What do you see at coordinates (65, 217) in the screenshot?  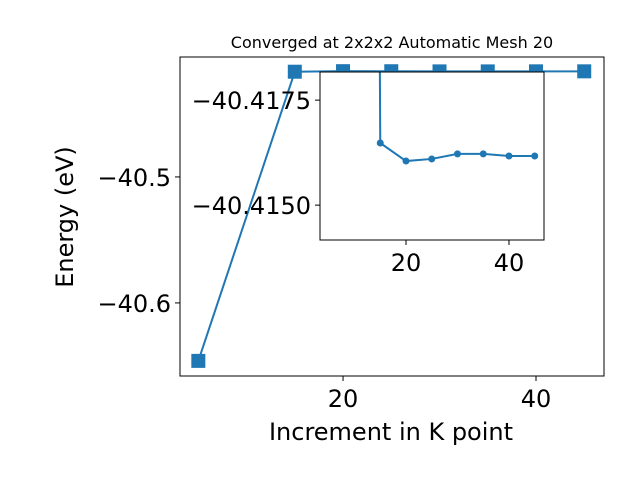 I see `y-axis-label: Energy (eV)` at bounding box center [65, 217].